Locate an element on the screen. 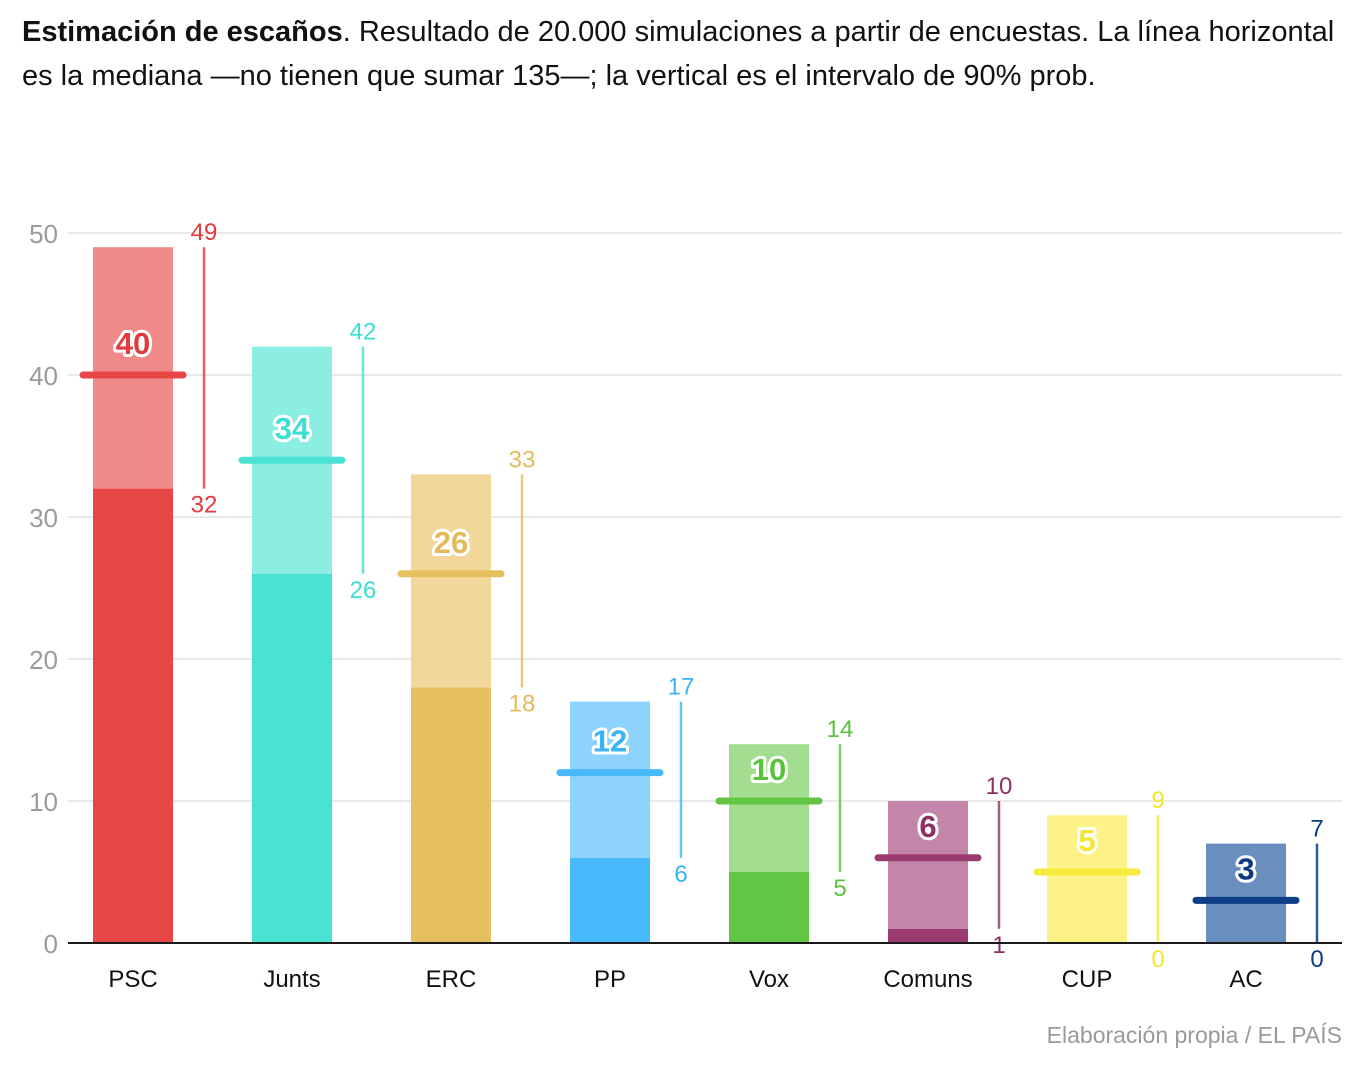 This screenshot has width=1364, height=1082. interval-low-label-vox: 5 is located at coordinates (839, 888).